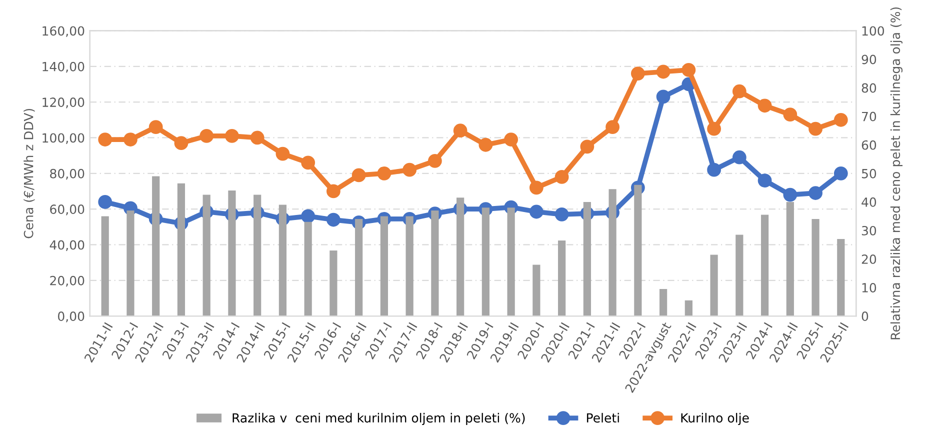  Describe the element at coordinates (71, 317) in the screenshot. I see `y-tick-label: 0,00` at that location.